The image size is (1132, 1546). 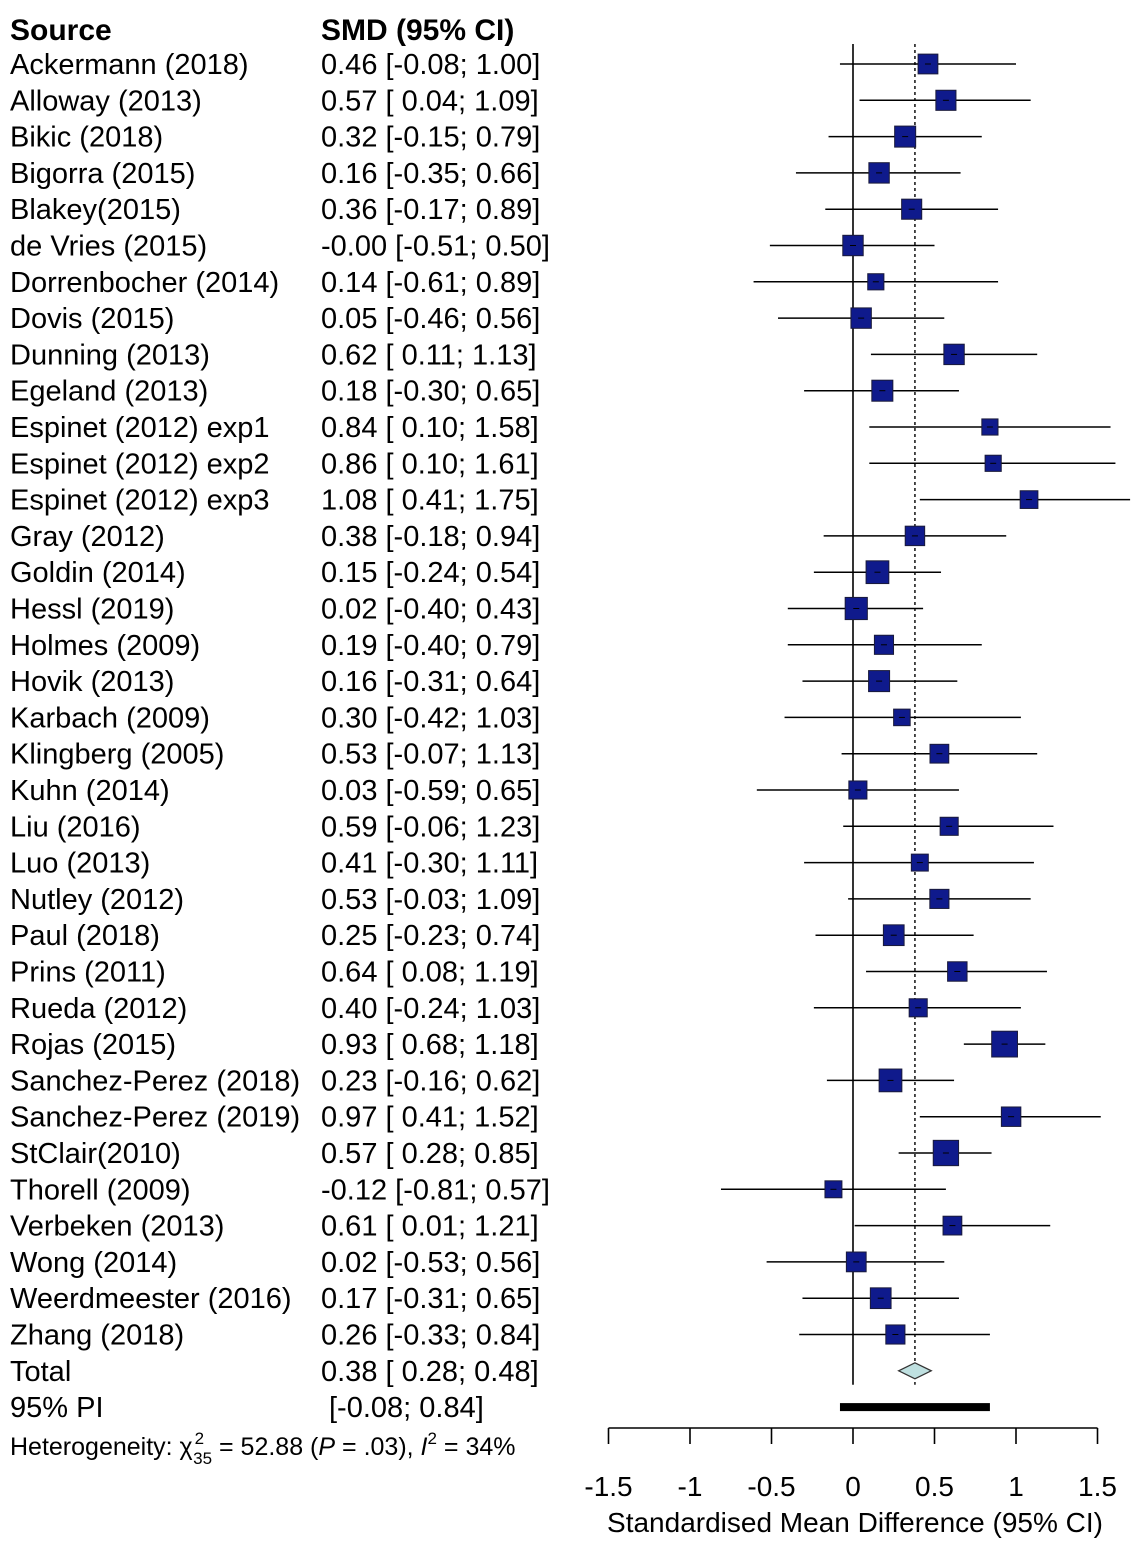 I want to click on study-ci-text: 0.30 [-0.42; 1.03], so click(x=430, y=718).